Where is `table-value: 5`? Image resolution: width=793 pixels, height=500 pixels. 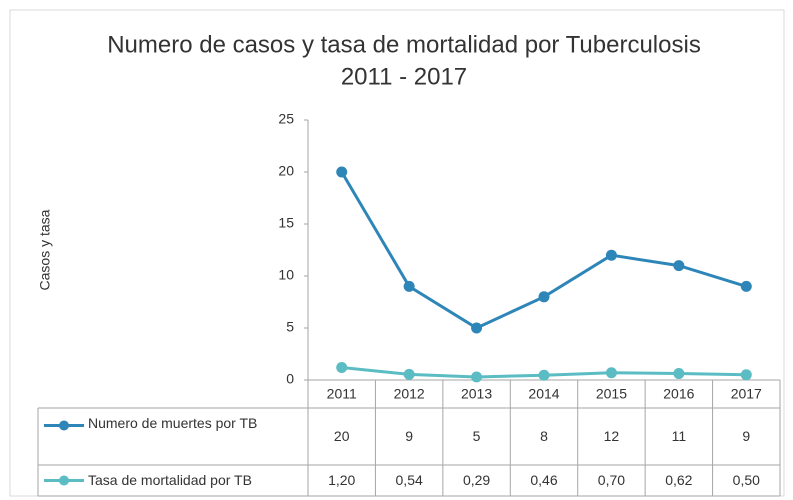
table-value: 5 is located at coordinates (477, 436).